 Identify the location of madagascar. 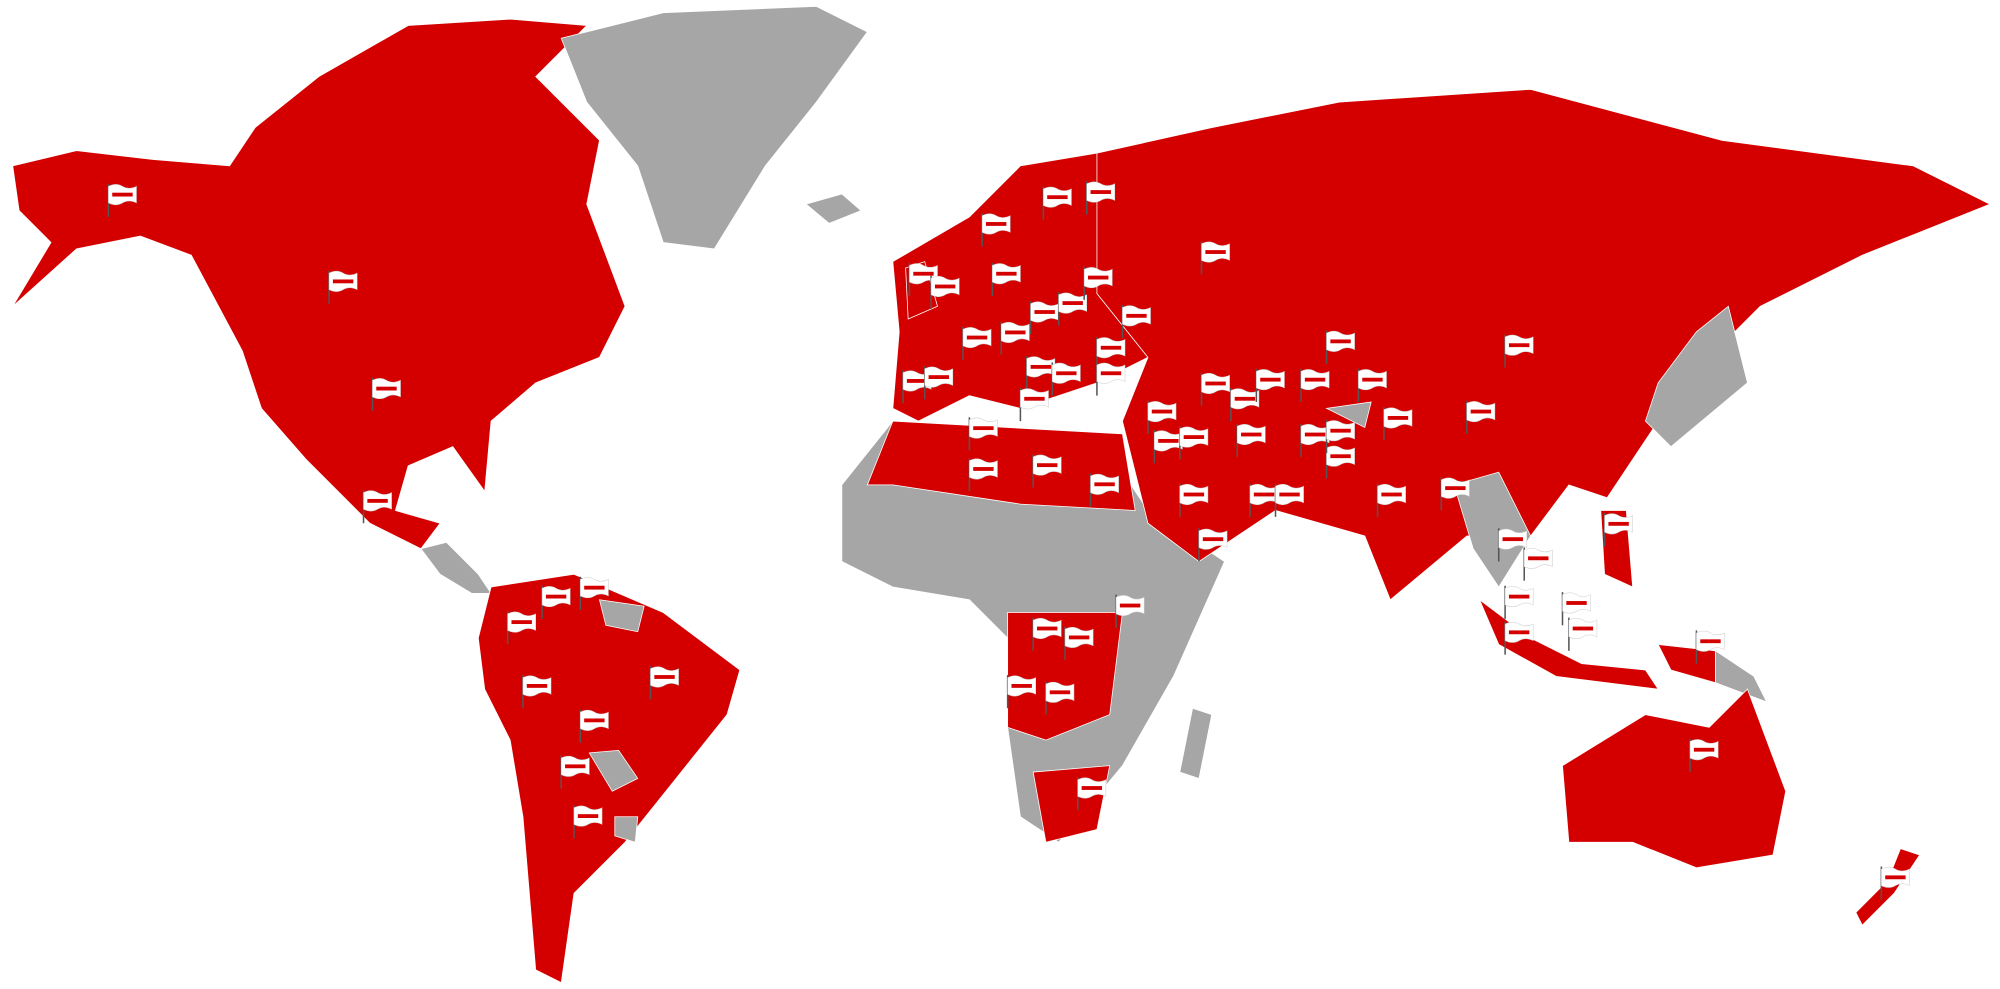
(1196, 743).